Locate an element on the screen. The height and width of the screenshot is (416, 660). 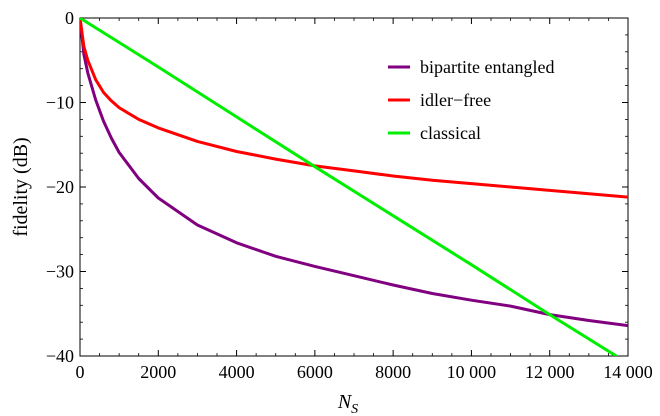
x-tick-label: 8000 is located at coordinates (393, 372).